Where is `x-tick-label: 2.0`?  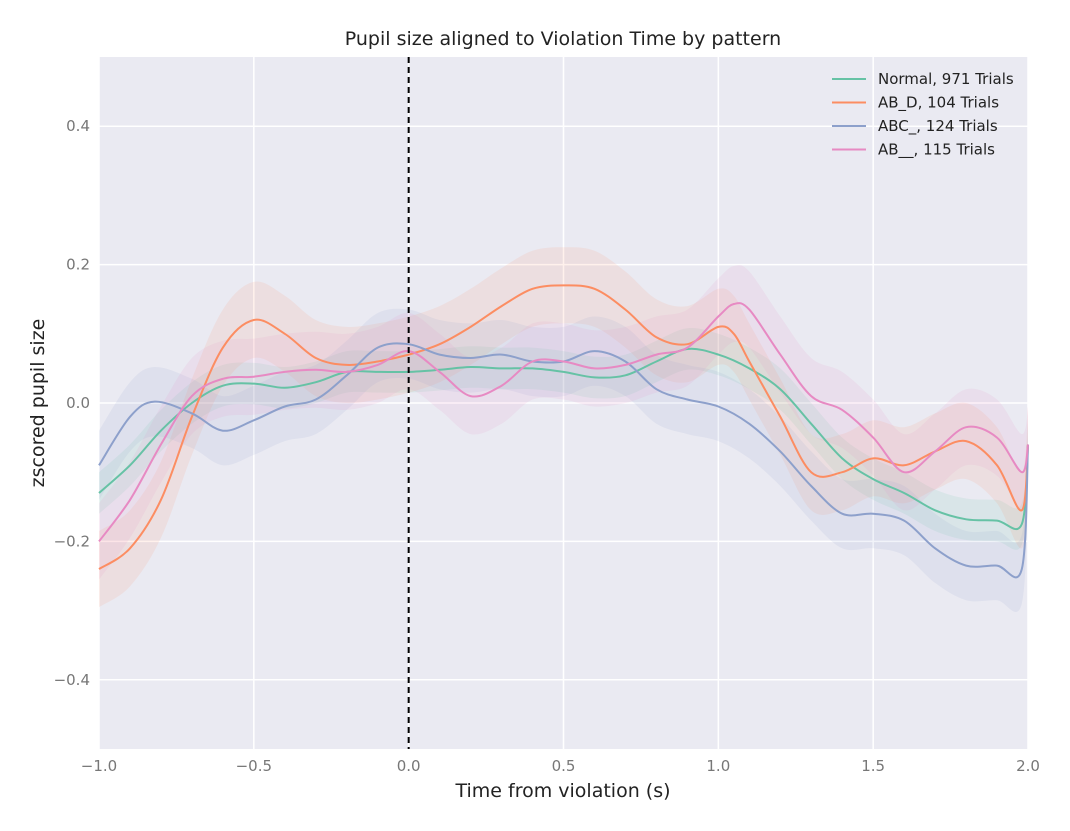 x-tick-label: 2.0 is located at coordinates (1028, 766).